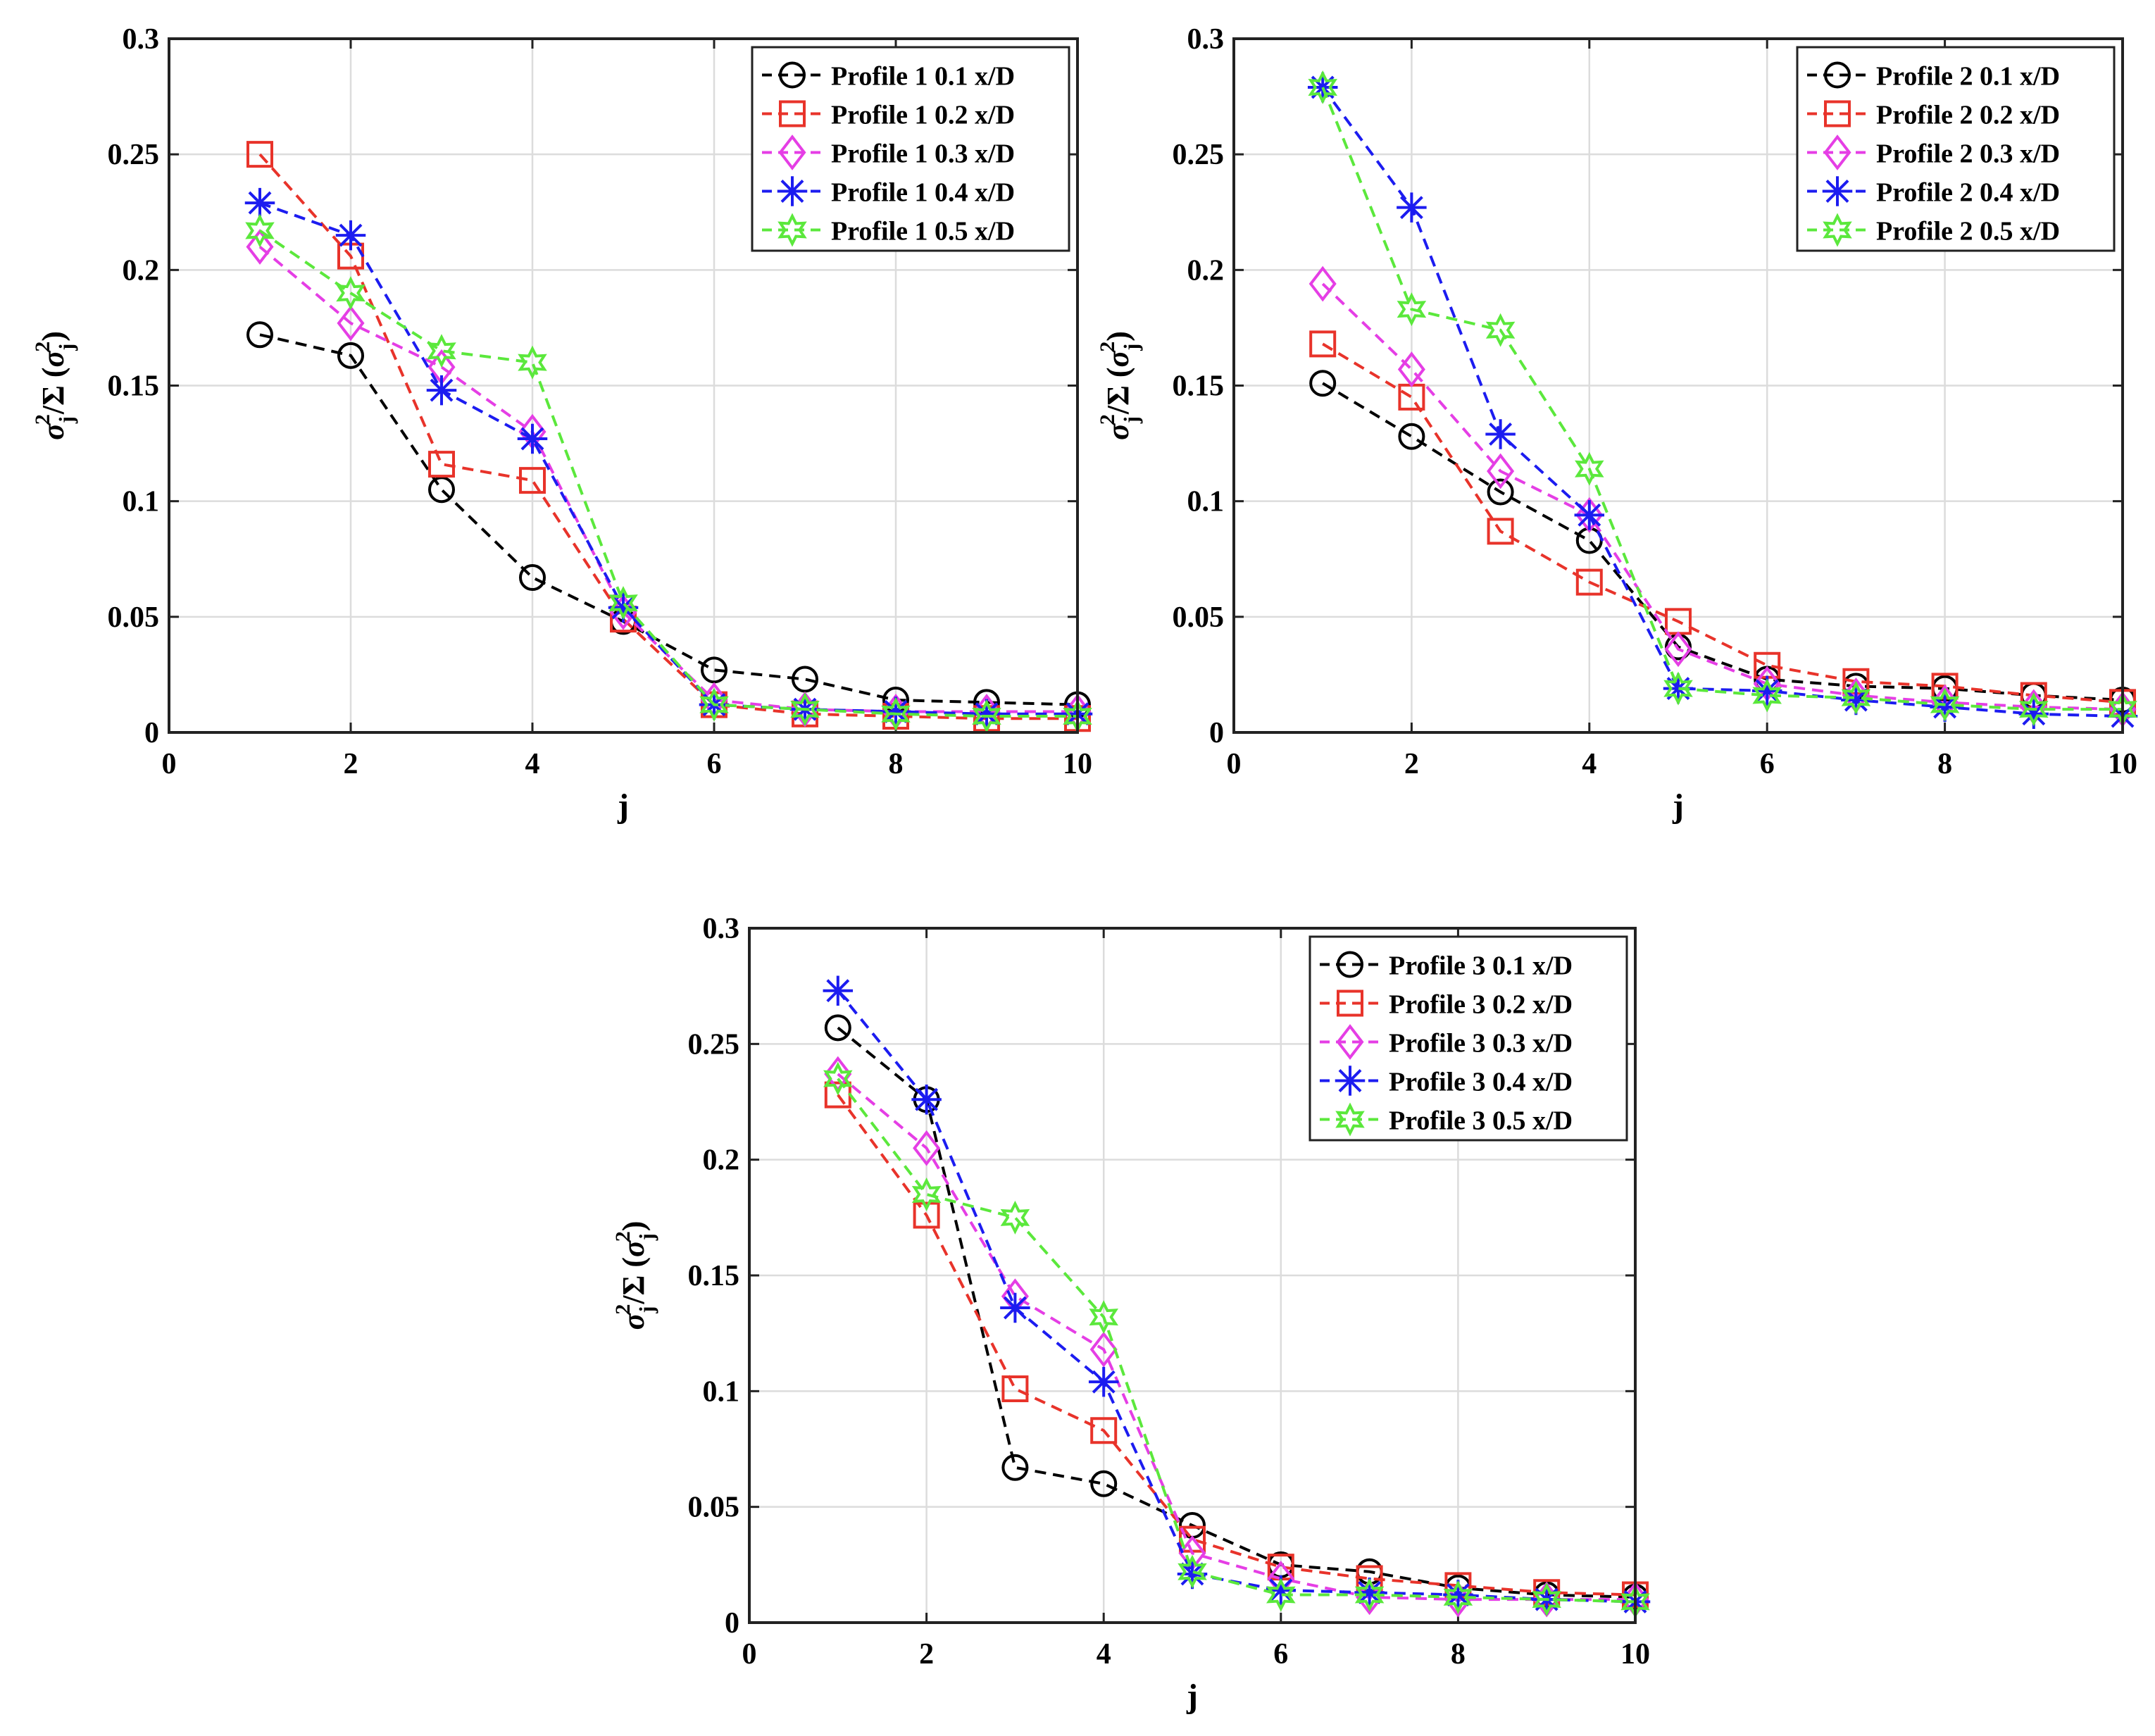 Image resolution: width=2155 pixels, height=1736 pixels. Describe the element at coordinates (1481, 1005) in the screenshot. I see `legend-entry: Profile 3 0.2 x/D` at that location.